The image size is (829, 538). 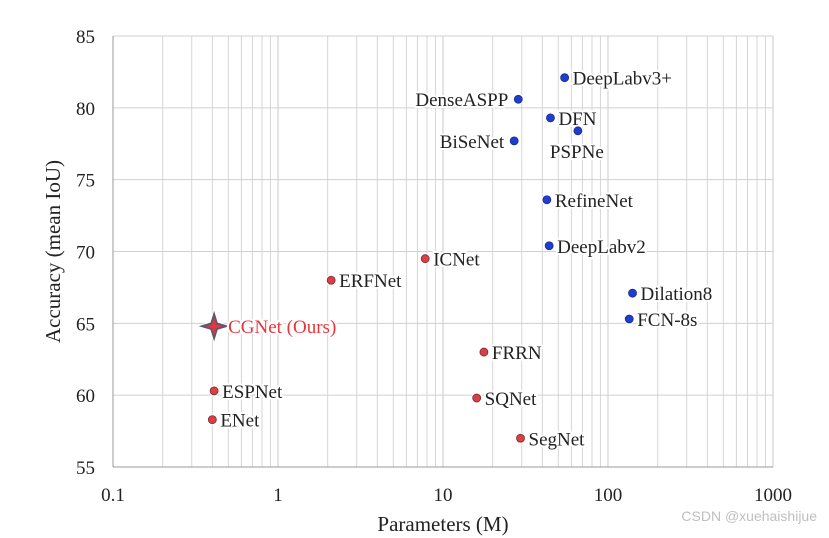 What do you see at coordinates (85, 324) in the screenshot?
I see `y-tick-label: 65` at bounding box center [85, 324].